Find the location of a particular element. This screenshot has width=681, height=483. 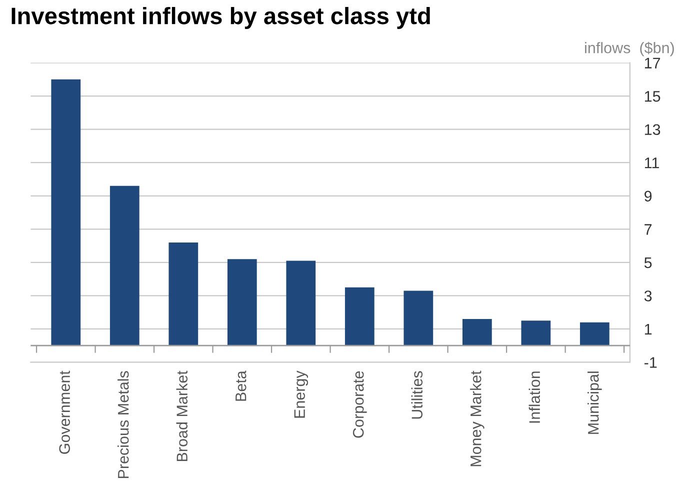

y-tick-label: -1 is located at coordinates (650, 362).